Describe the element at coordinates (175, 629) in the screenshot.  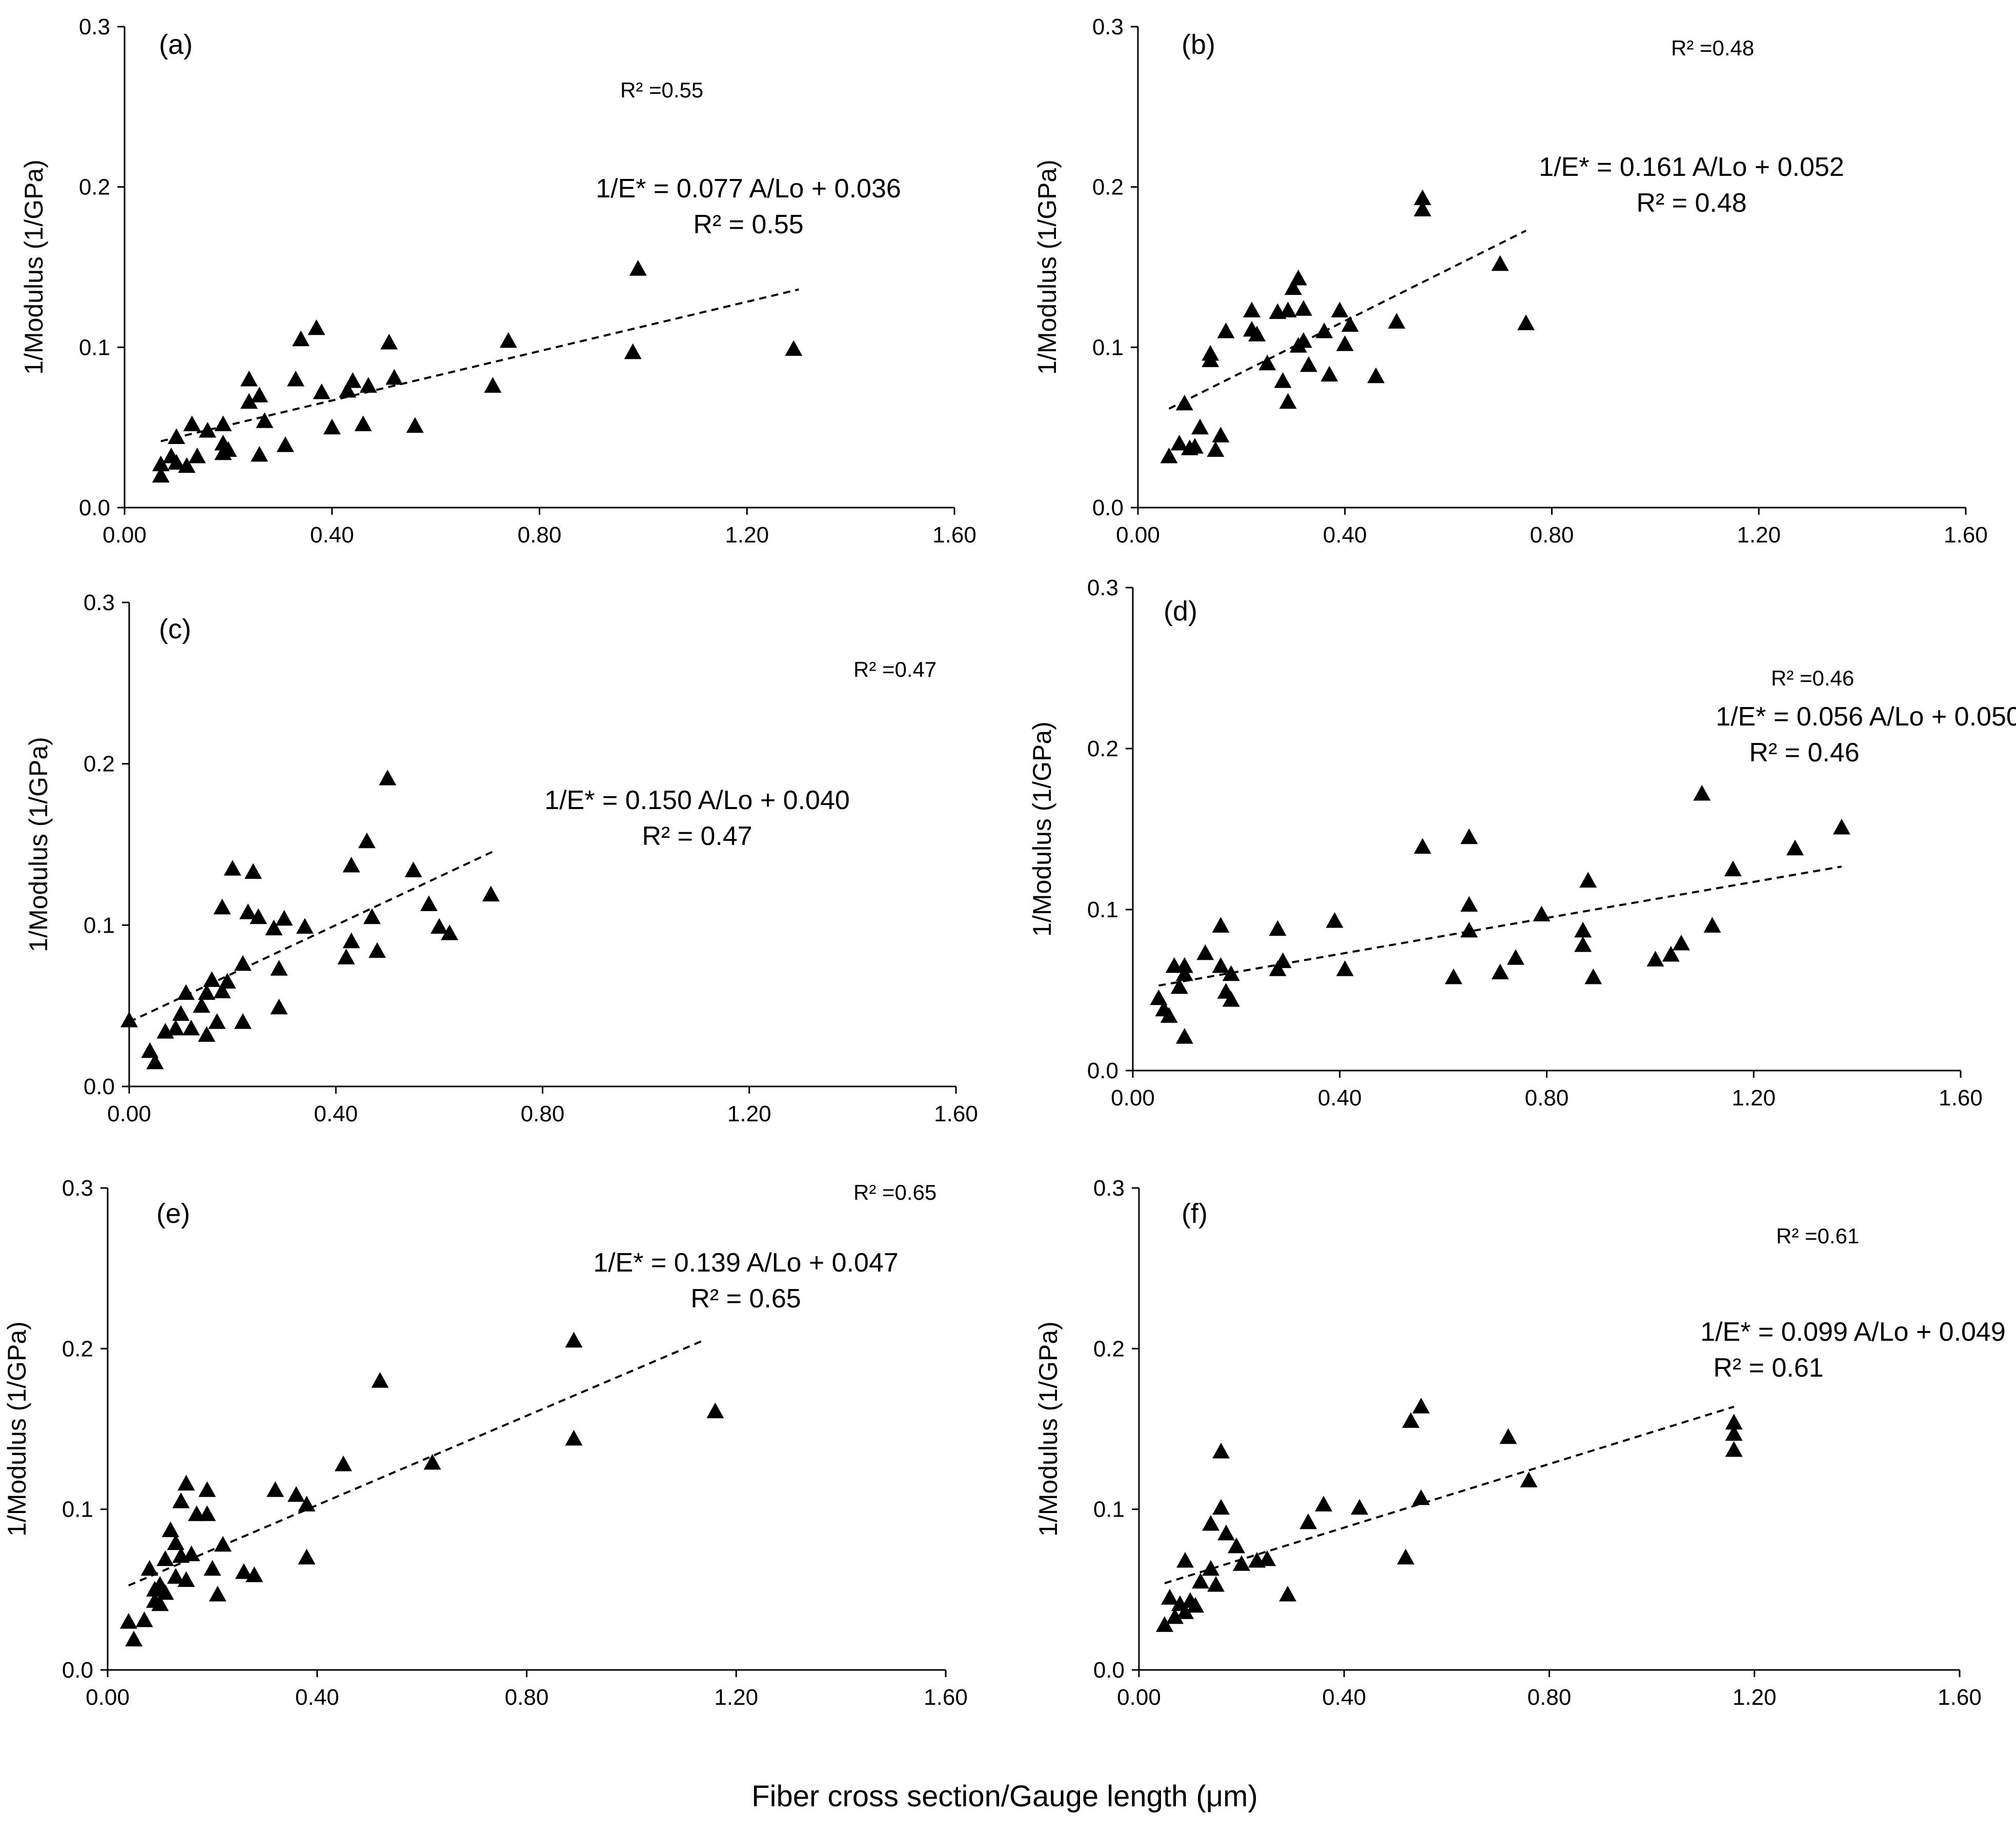
I see `panel-label: (c)` at that location.